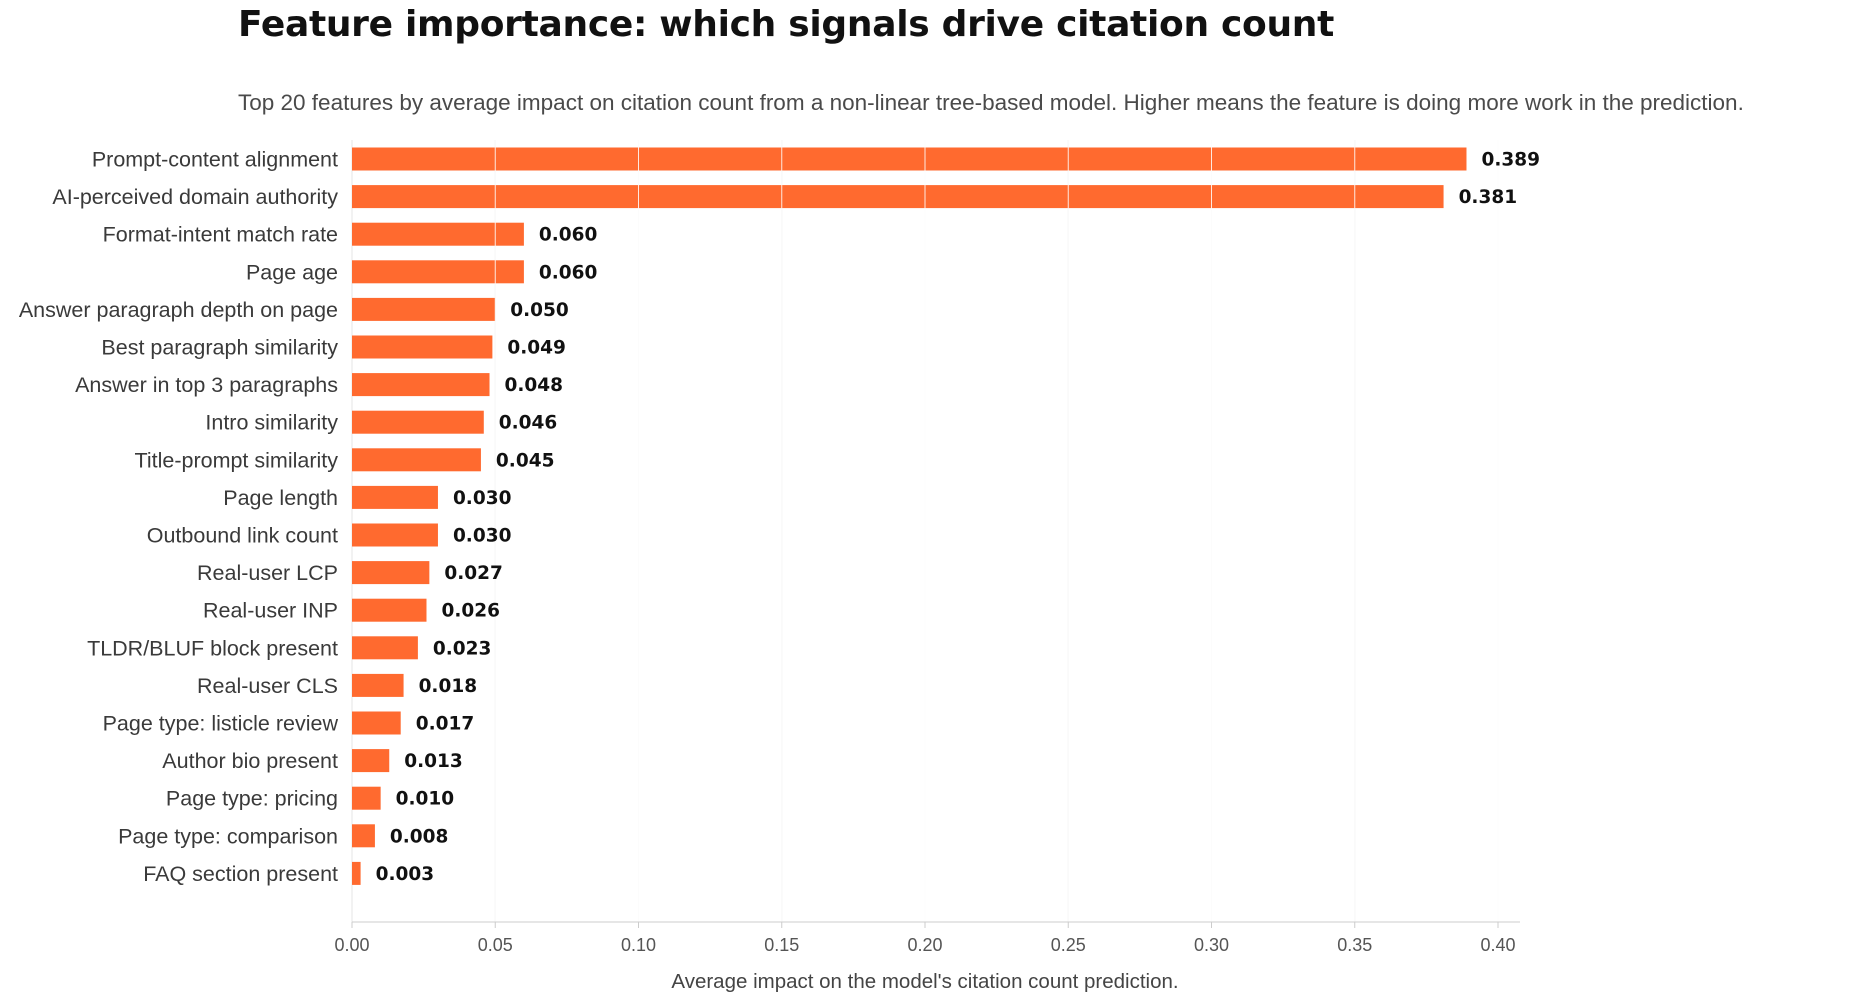 The width and height of the screenshot is (1868, 998). Describe the element at coordinates (252, 799) in the screenshot. I see `category-label: Page type: pricing` at that location.